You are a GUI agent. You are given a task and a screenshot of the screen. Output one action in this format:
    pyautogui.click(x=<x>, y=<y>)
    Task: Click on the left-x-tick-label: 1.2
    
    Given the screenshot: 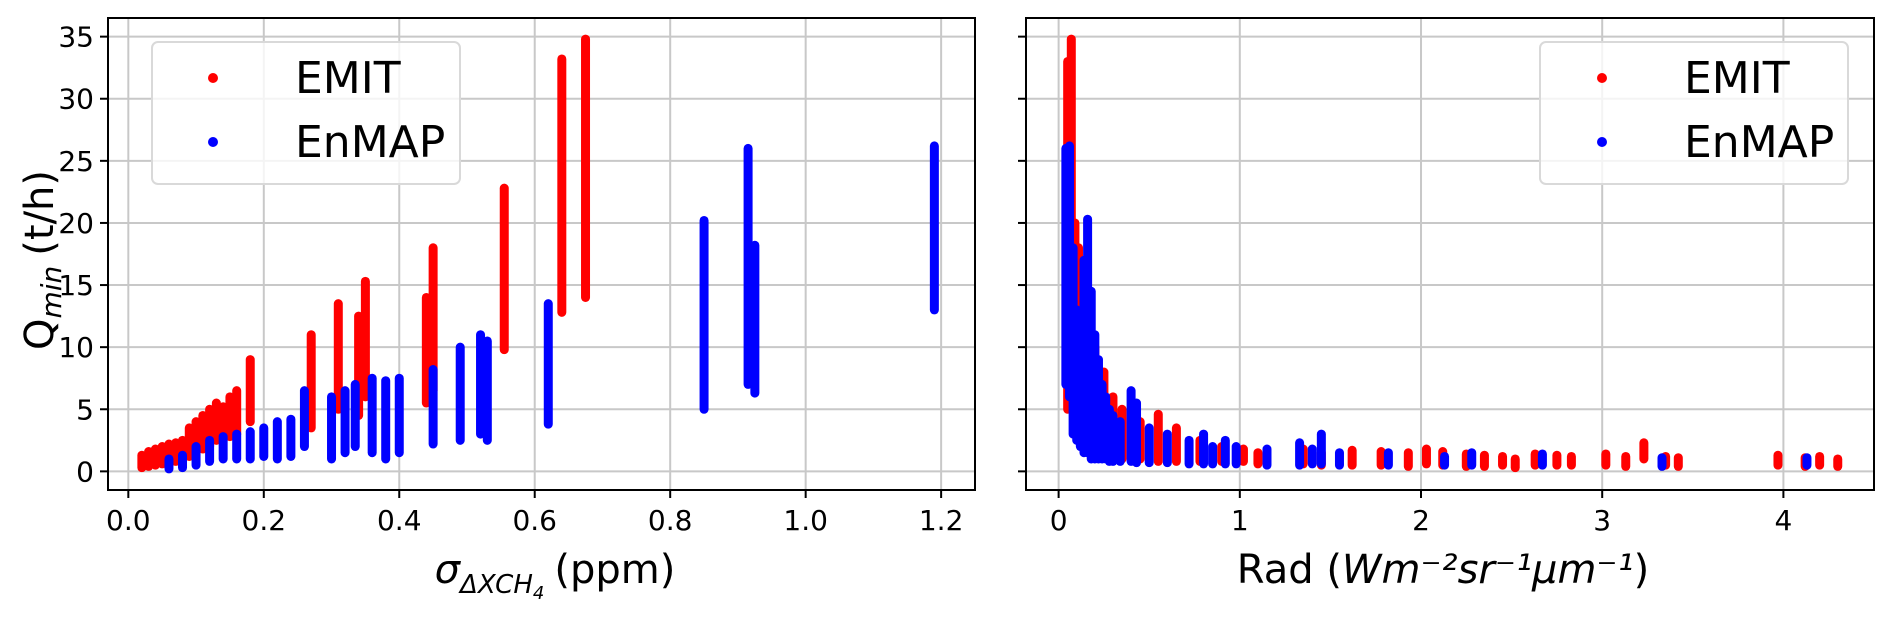 What is the action you would take?
    pyautogui.click(x=941, y=520)
    